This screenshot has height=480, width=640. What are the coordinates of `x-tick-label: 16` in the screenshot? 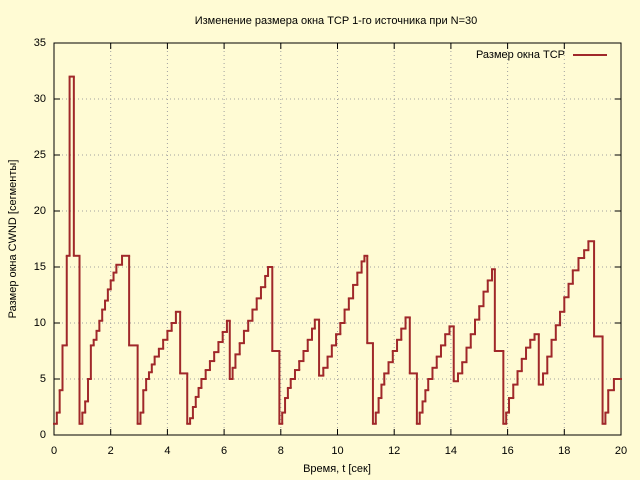 It's located at (507, 451).